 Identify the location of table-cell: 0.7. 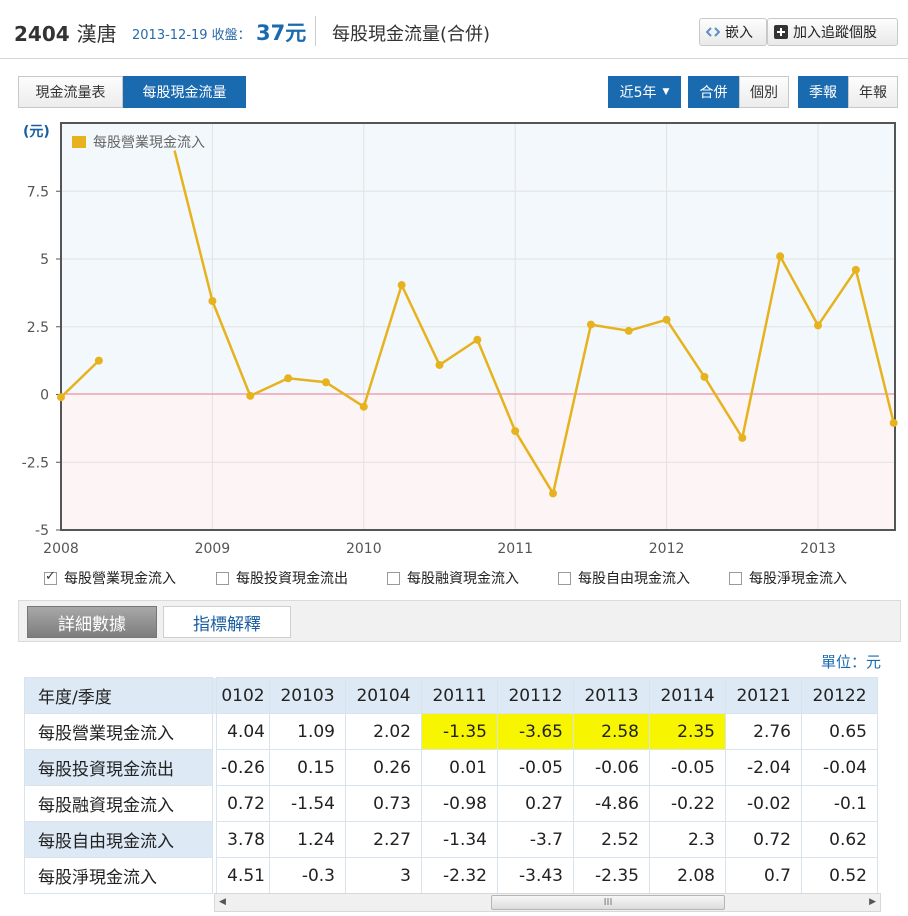
(763, 875).